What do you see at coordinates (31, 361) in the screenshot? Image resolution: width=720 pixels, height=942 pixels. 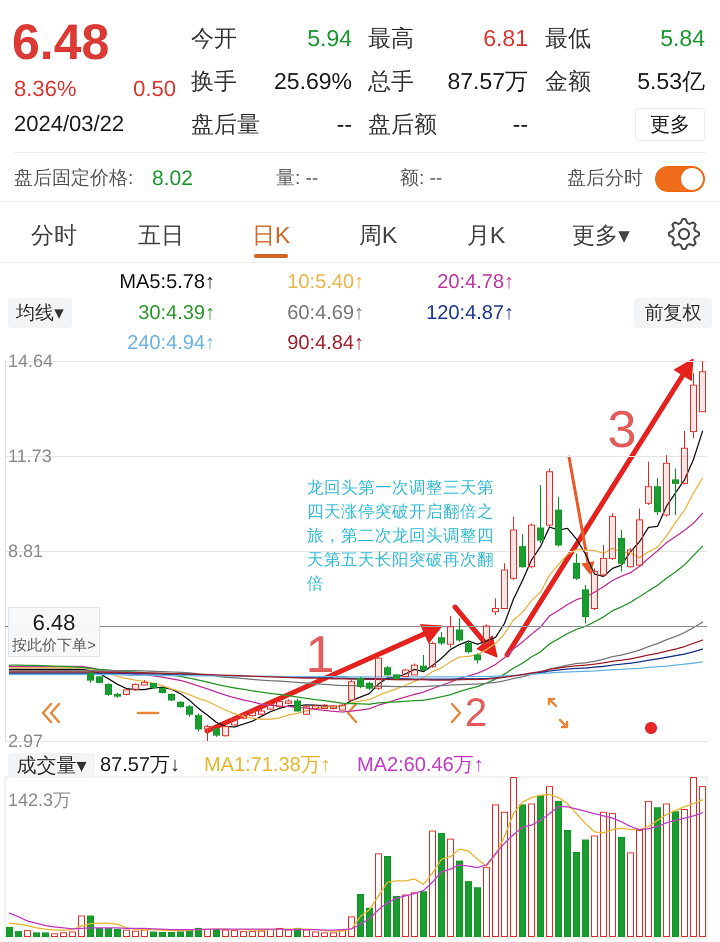 I see `y-tick-label: 14.64` at bounding box center [31, 361].